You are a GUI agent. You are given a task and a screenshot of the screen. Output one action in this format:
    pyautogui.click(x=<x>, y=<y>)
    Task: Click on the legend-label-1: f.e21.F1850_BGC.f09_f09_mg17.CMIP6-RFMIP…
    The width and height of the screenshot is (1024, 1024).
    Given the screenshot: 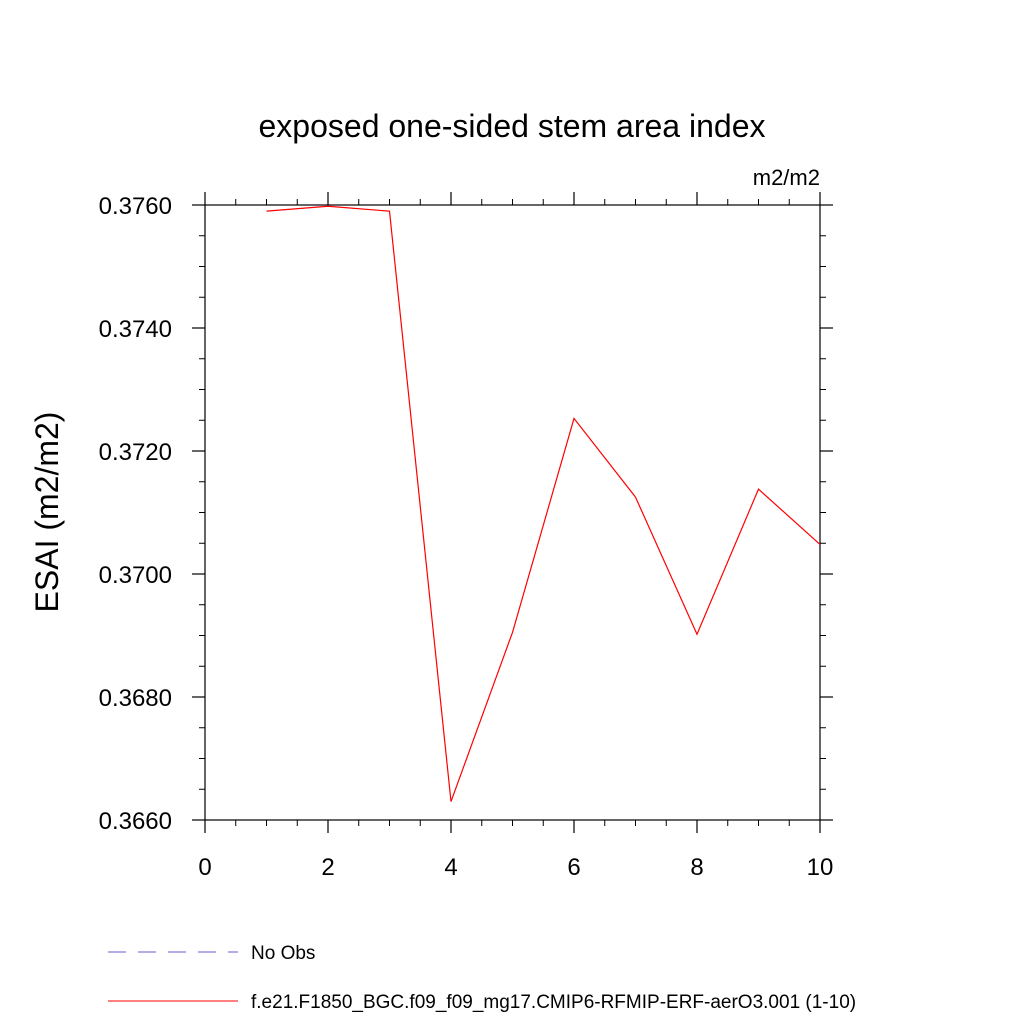 What is the action you would take?
    pyautogui.click(x=553, y=1002)
    